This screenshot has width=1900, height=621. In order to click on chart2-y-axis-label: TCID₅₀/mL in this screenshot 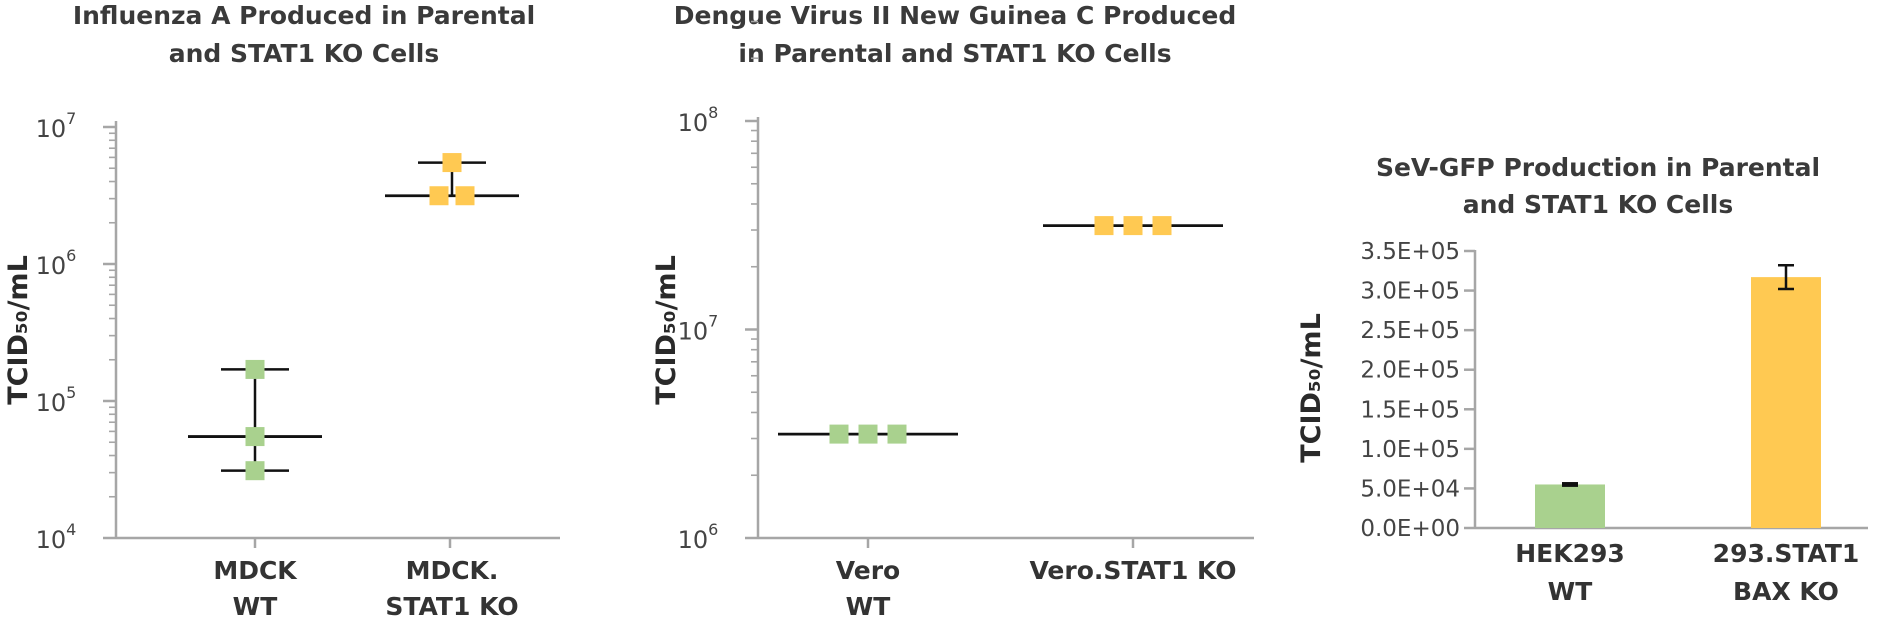, I will do `click(666, 330)`.